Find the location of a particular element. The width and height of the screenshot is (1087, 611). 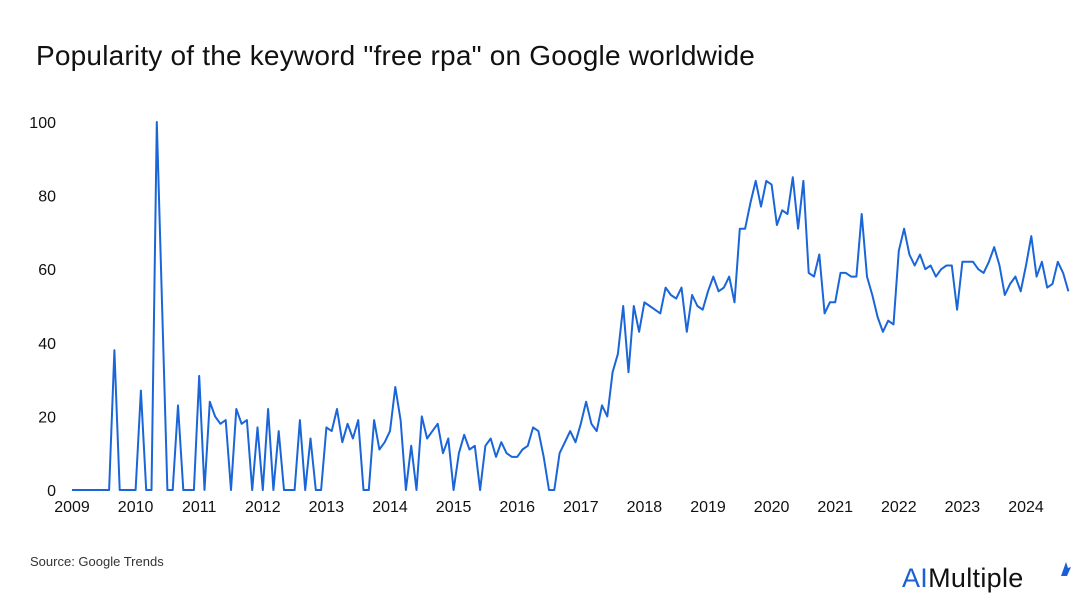

x-tick-label: 2023 is located at coordinates (963, 507).